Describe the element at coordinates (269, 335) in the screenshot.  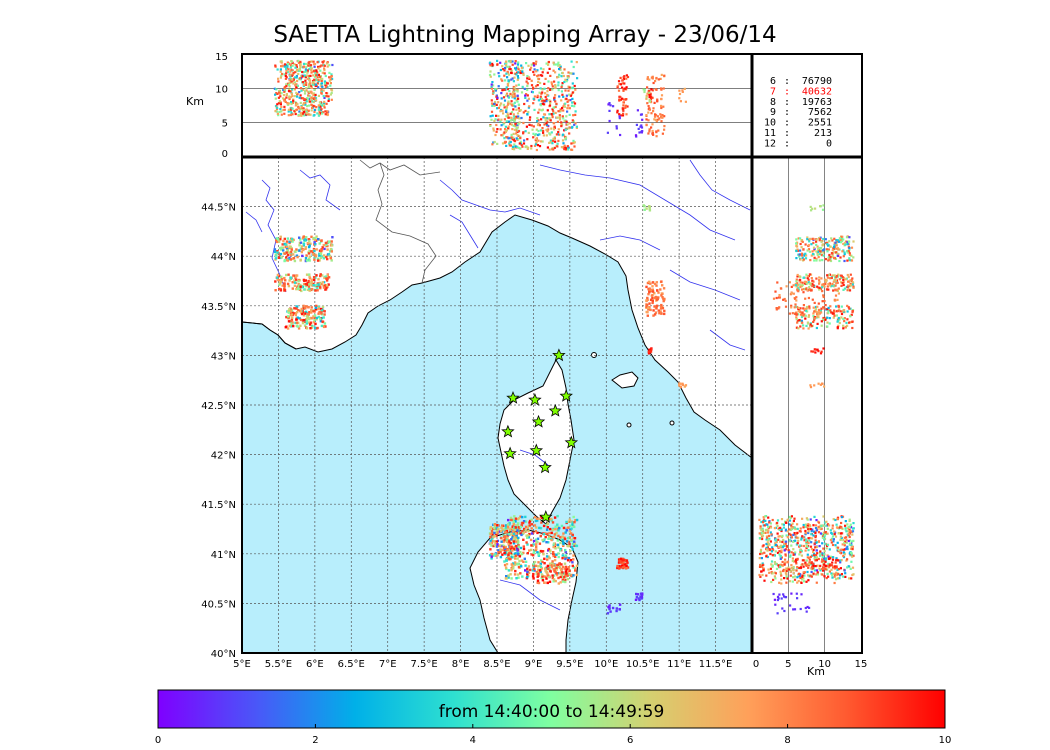
I see `italy-coastline` at that location.